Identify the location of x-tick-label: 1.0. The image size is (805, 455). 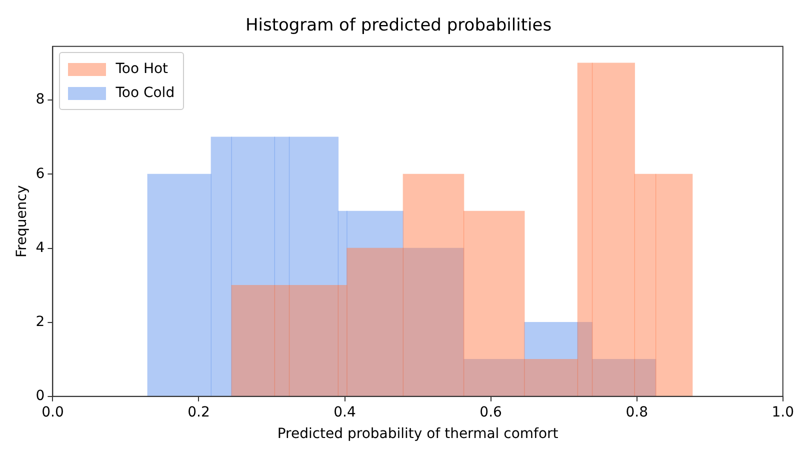
(783, 412).